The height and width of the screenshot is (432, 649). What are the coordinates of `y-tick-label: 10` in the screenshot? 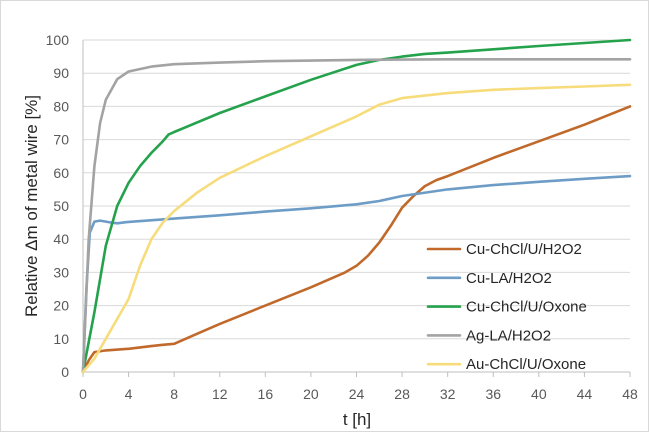 It's located at (61, 339).